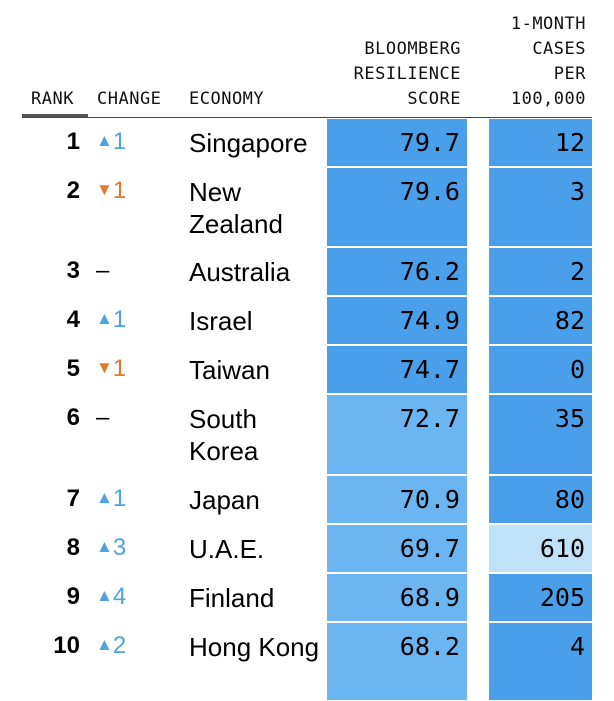 Image resolution: width=614 pixels, height=701 pixels. What do you see at coordinates (221, 321) in the screenshot?
I see `economy-name: Israel` at bounding box center [221, 321].